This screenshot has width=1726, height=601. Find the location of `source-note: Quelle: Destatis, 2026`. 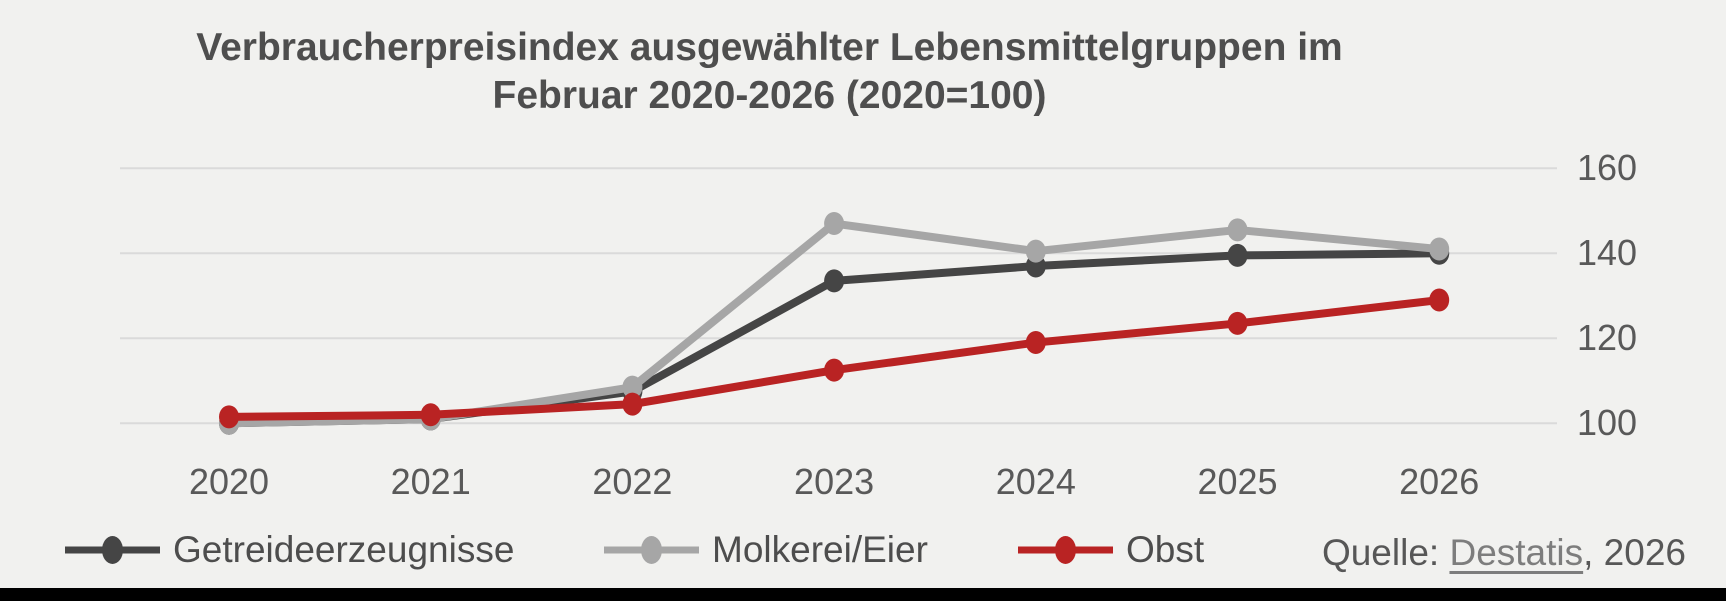

source-note: Quelle: Destatis, 2026 is located at coordinates (1504, 553).